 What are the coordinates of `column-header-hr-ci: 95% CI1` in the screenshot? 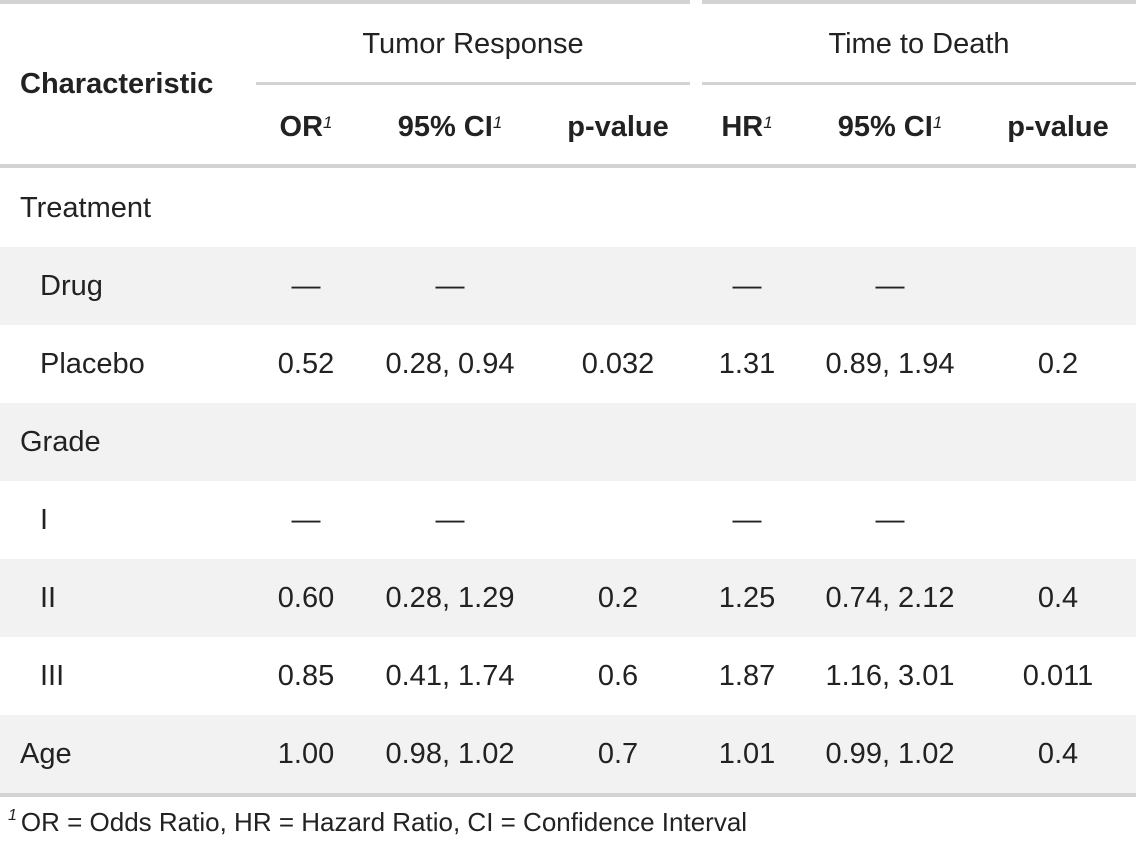 It's located at (890, 127).